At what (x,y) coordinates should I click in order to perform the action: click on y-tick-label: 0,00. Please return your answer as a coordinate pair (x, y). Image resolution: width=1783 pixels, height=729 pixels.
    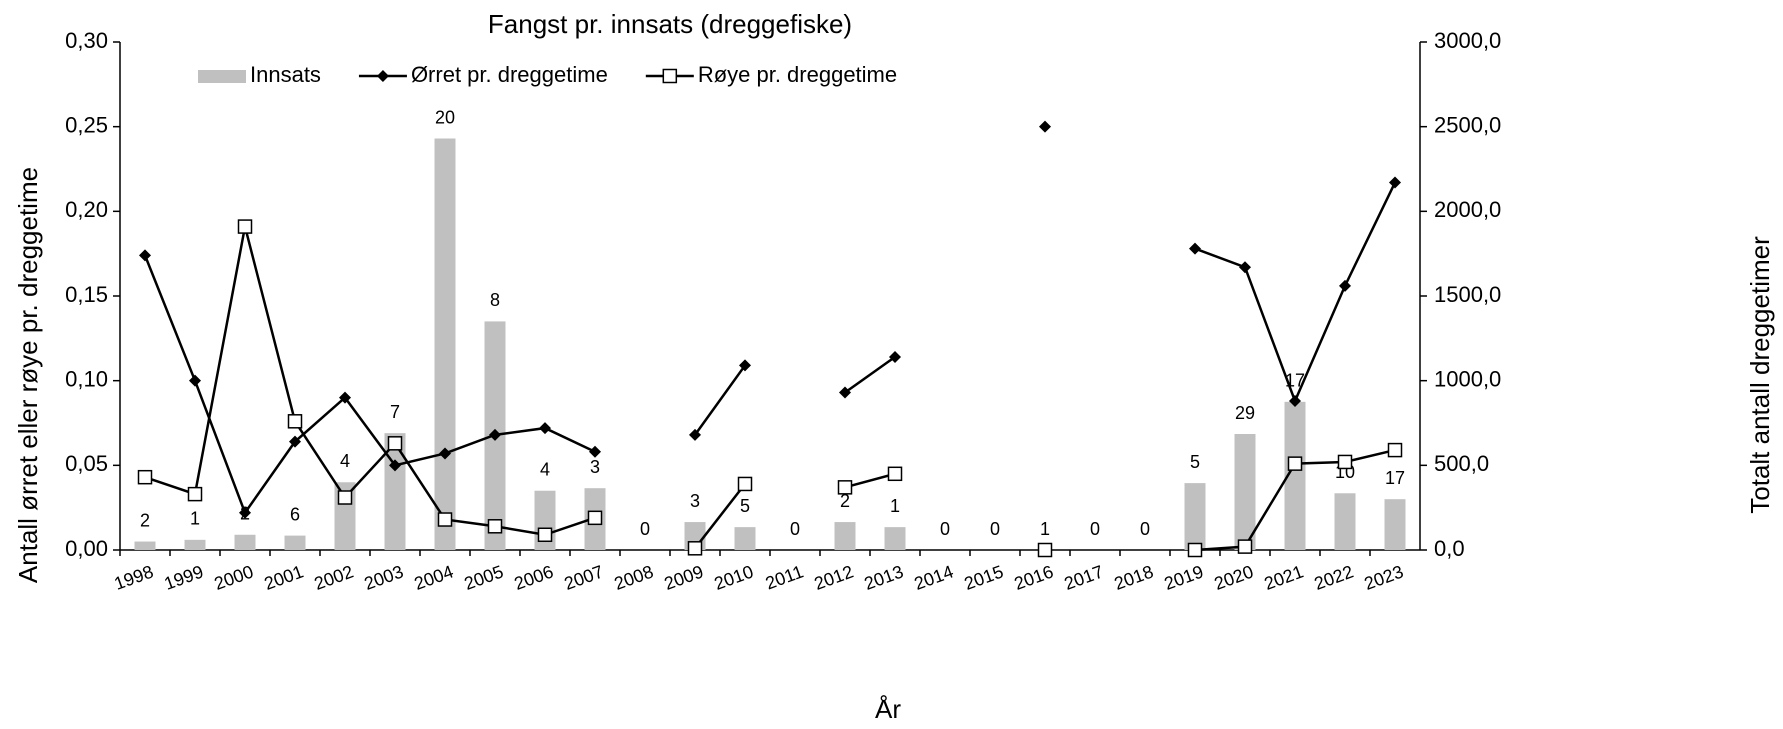
    Looking at the image, I should click on (86, 548).